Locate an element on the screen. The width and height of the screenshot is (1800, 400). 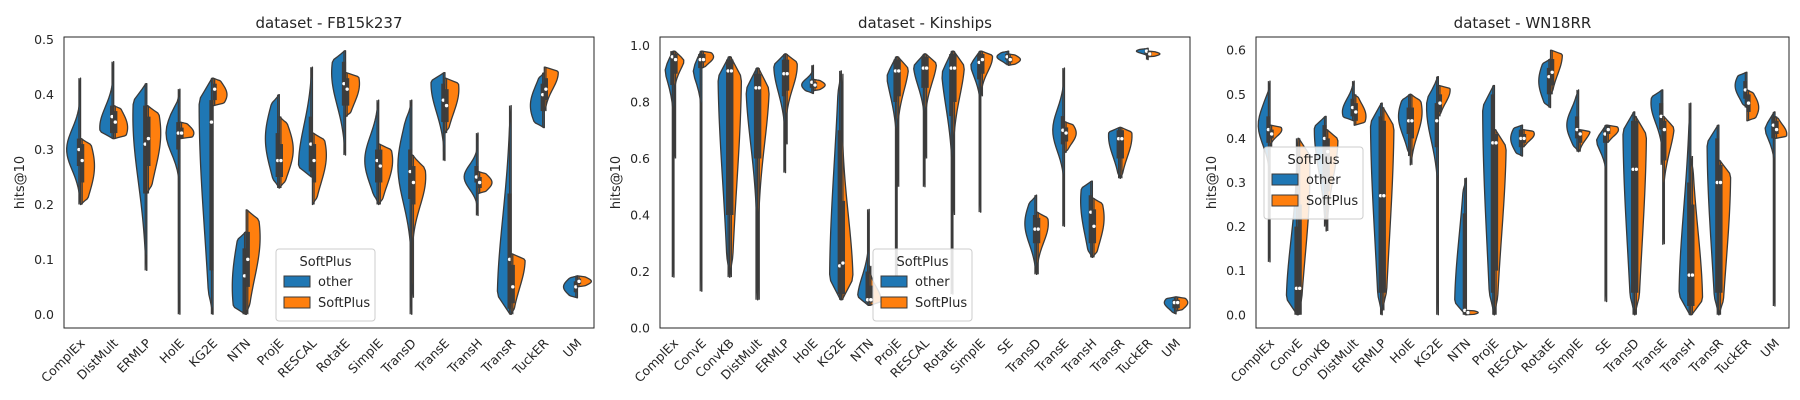
violin-group-um is located at coordinates (1776, 209).